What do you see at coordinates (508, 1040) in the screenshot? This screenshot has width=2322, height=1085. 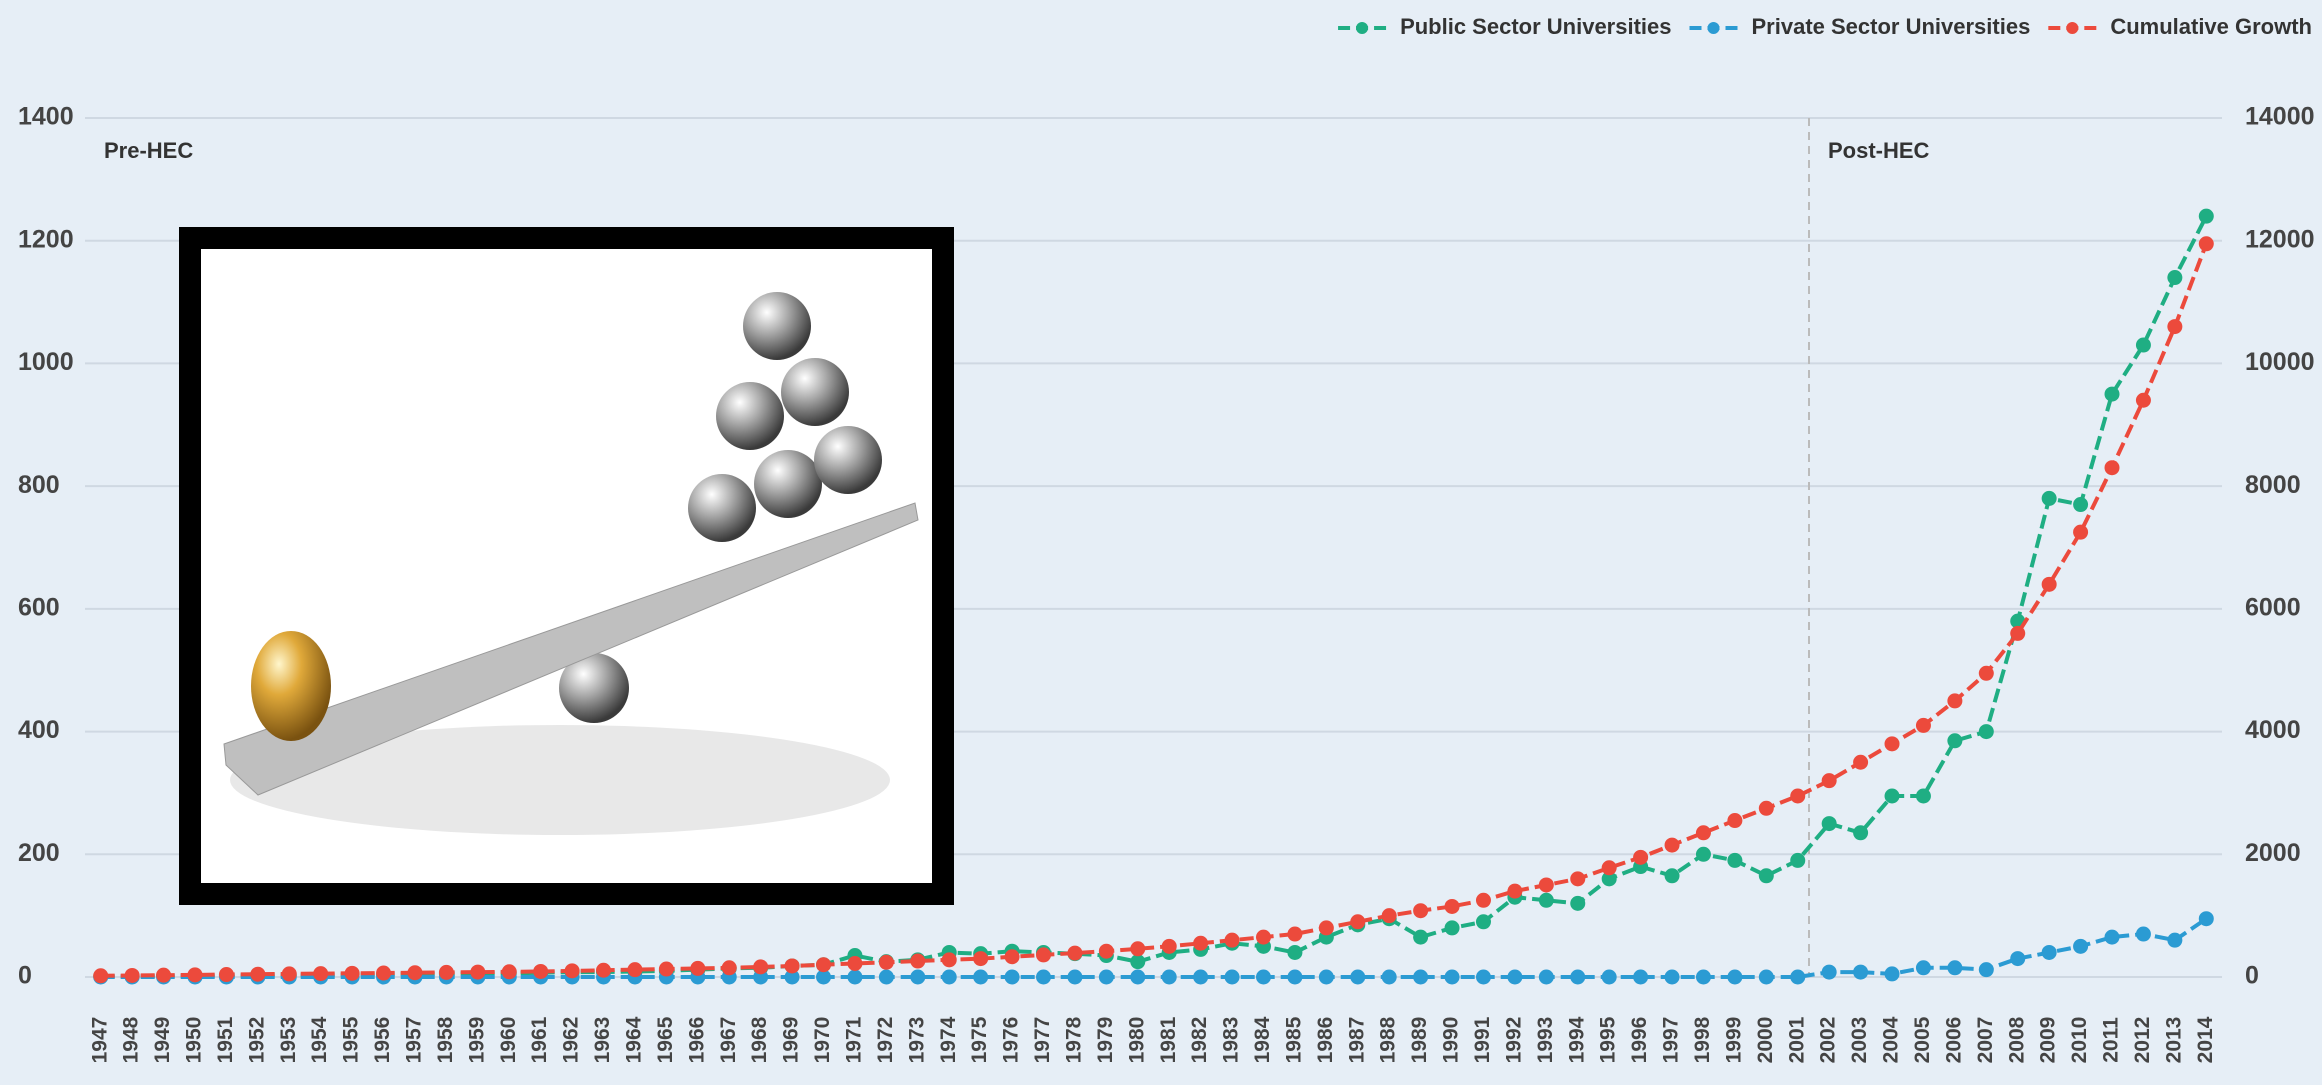 I see `x-tick-label: 1960` at bounding box center [508, 1040].